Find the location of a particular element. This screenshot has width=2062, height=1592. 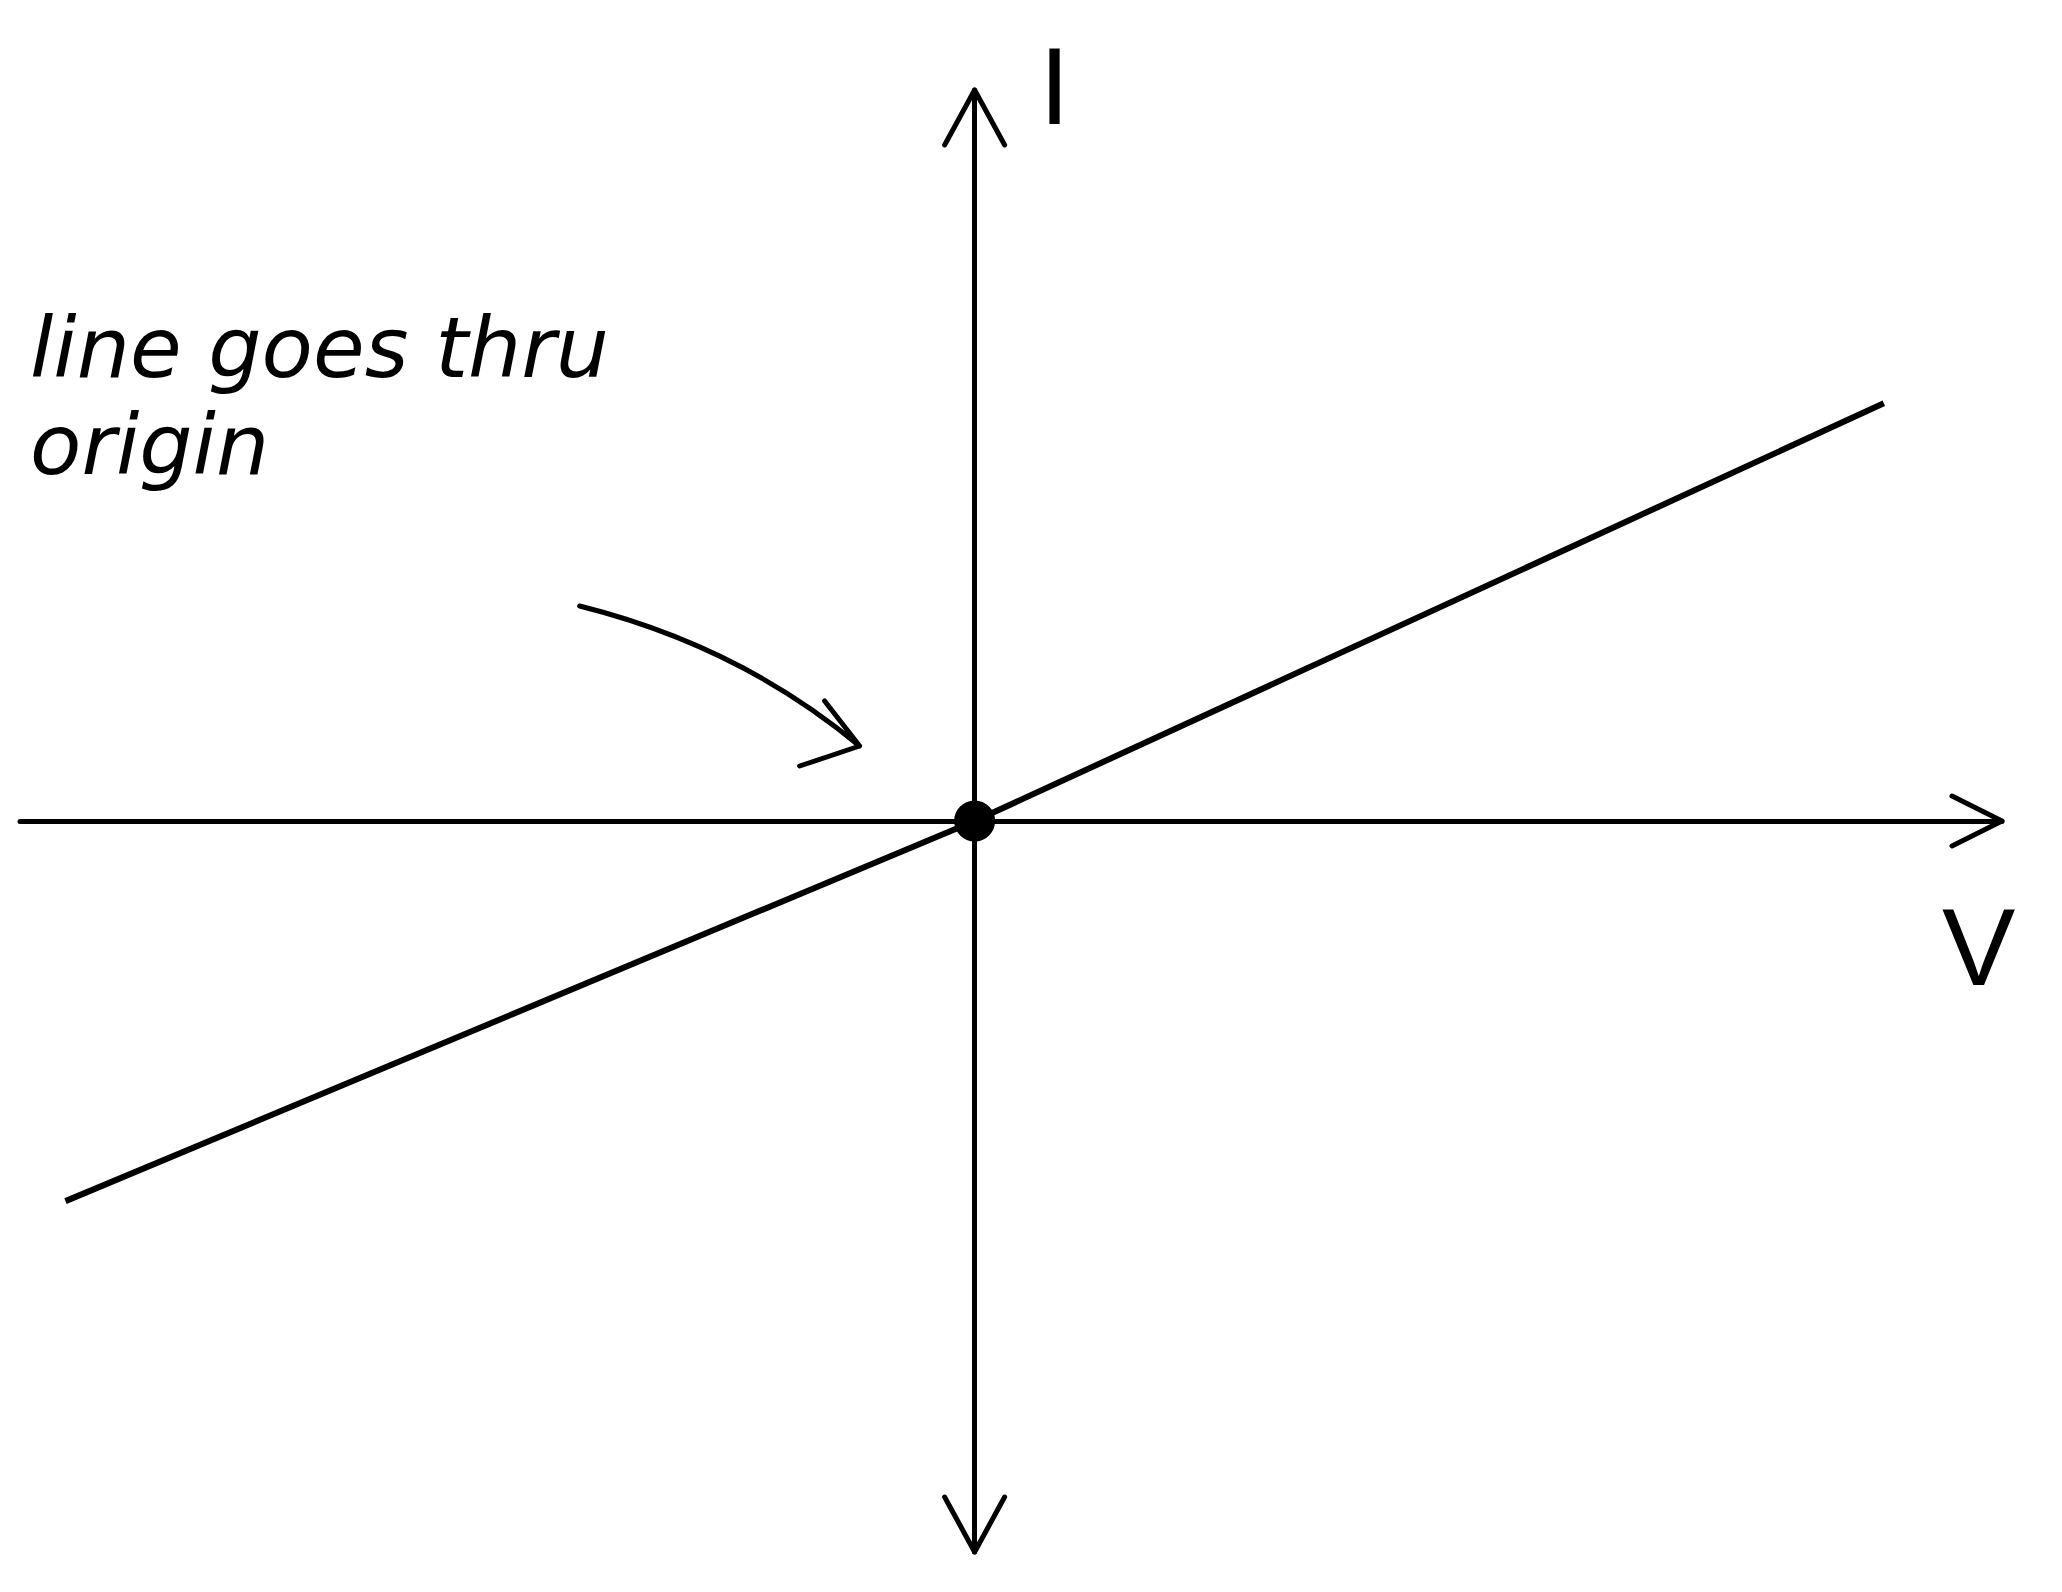

annotation: line goes thru origin is located at coordinates (320, 396).